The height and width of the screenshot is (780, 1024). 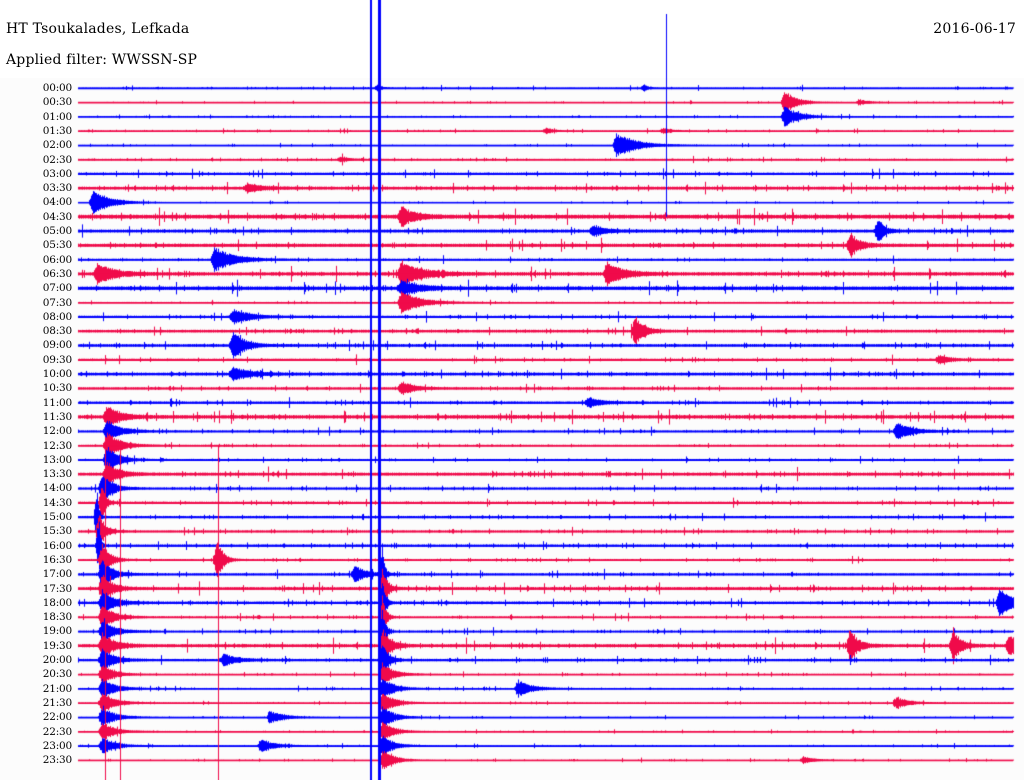 I want to click on time-tick-label: 06:30, so click(x=57, y=273).